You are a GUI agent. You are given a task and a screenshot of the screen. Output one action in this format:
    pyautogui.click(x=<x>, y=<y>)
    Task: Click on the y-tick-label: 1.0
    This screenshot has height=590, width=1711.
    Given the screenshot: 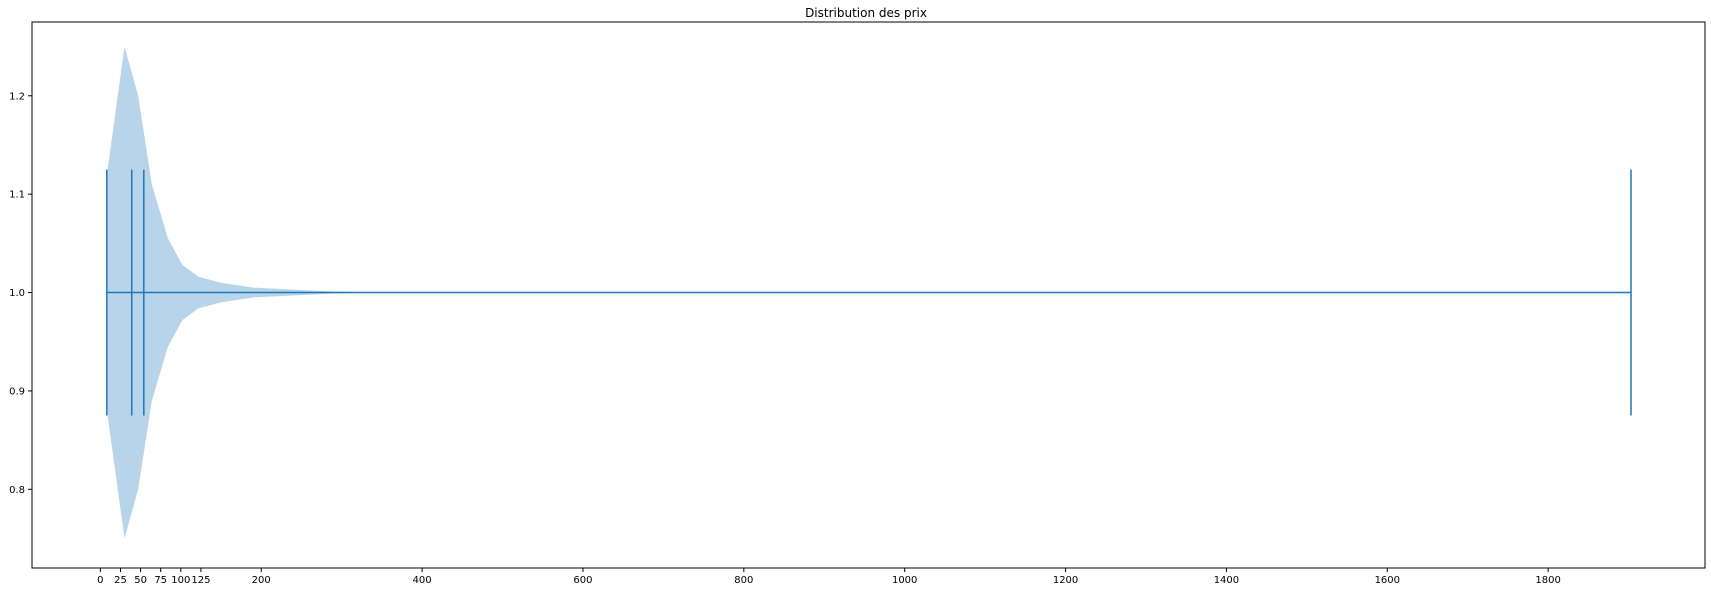 What is the action you would take?
    pyautogui.click(x=17, y=293)
    